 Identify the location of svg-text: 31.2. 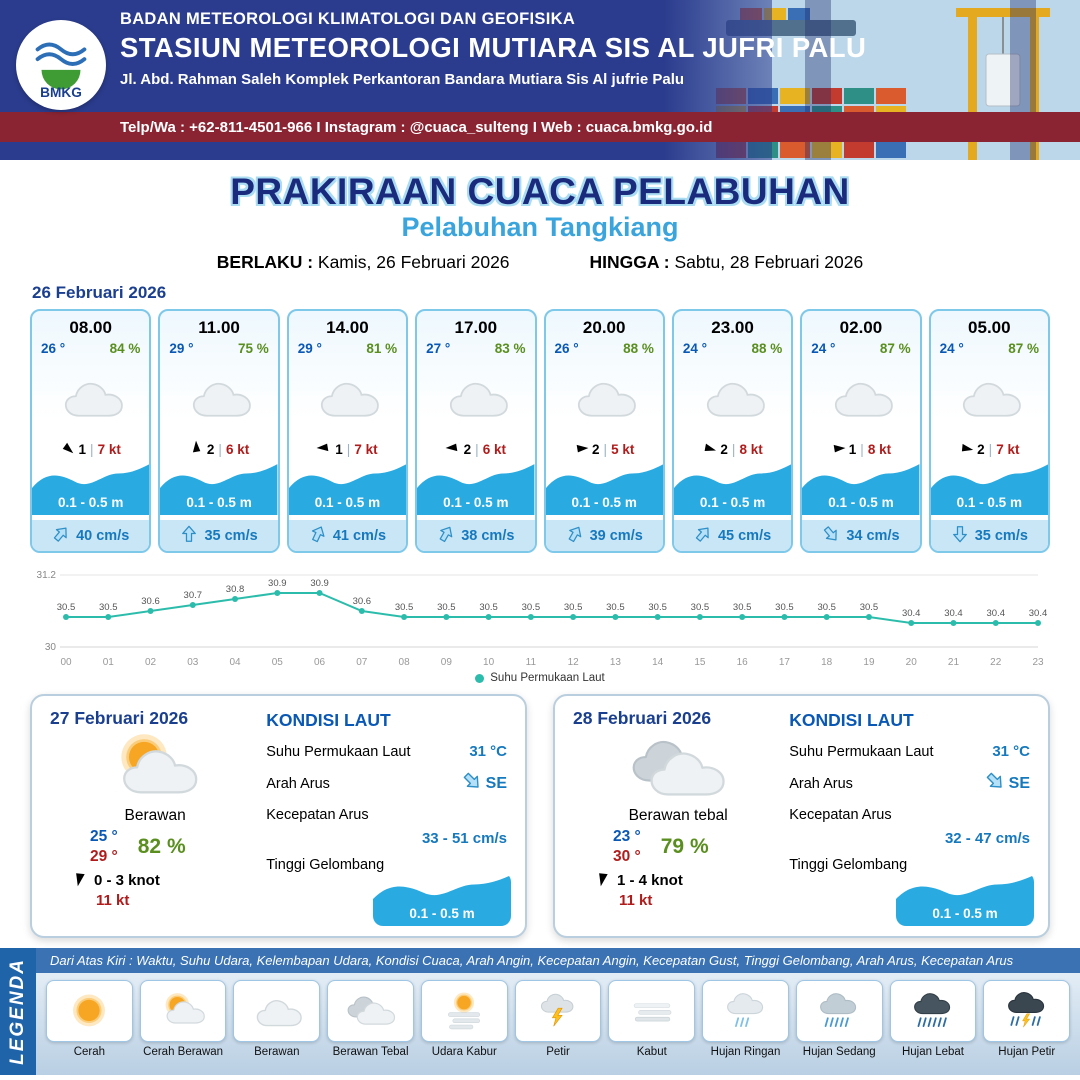
(47, 575).